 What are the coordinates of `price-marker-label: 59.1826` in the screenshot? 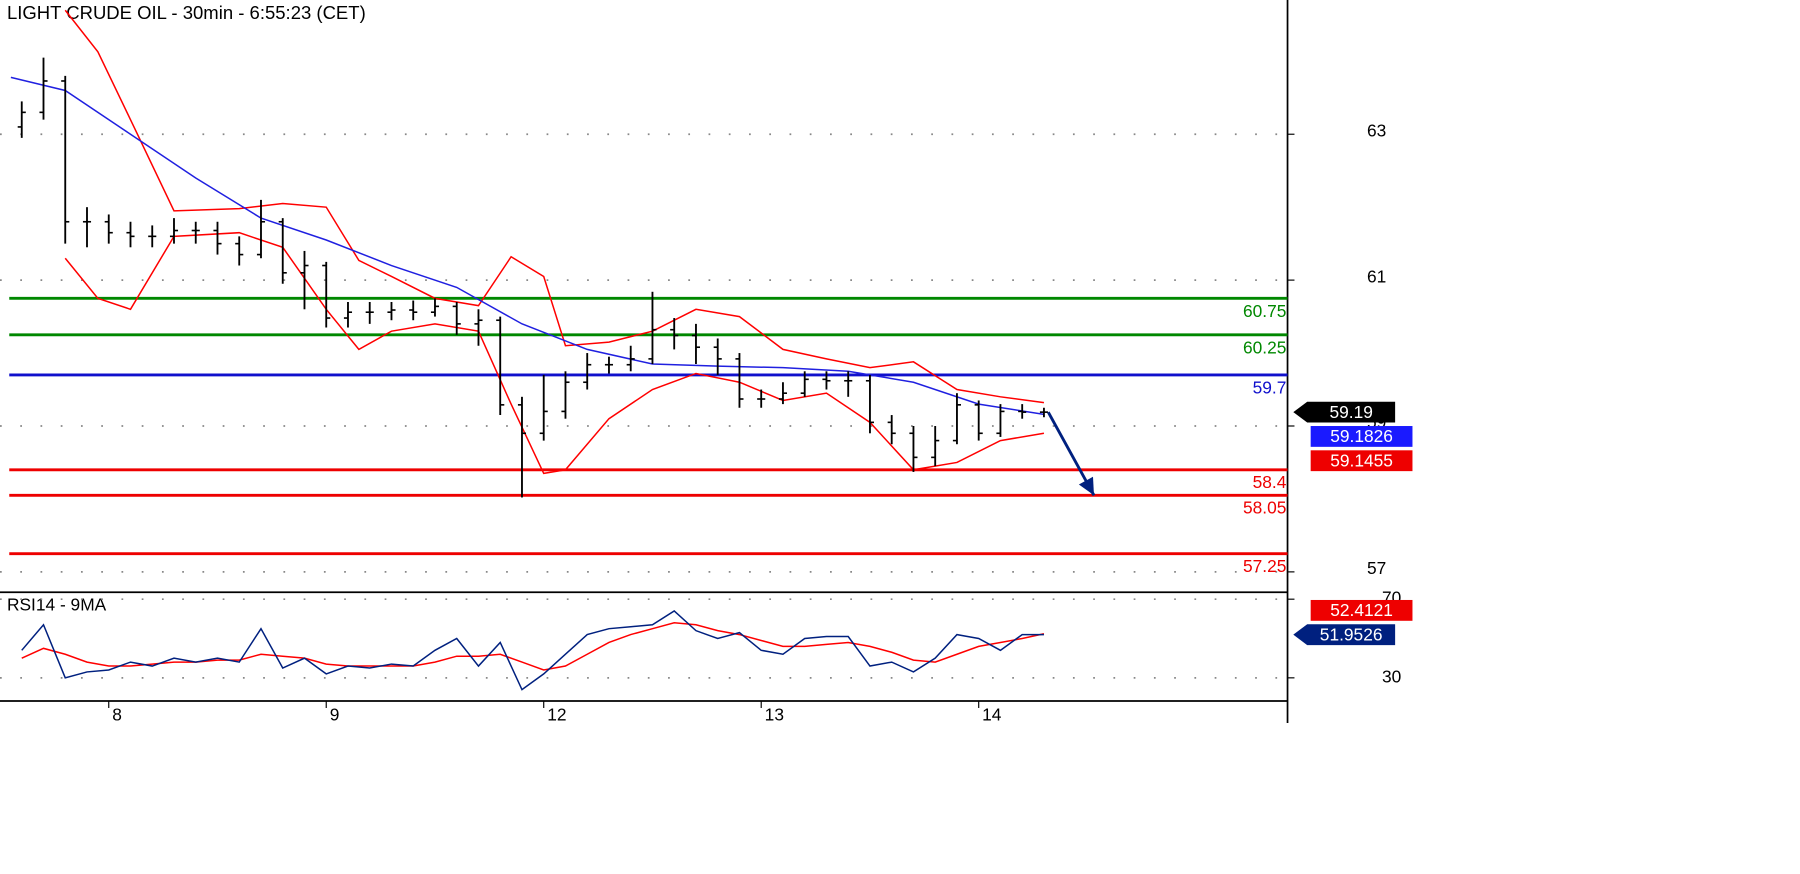 It's located at (1361, 436).